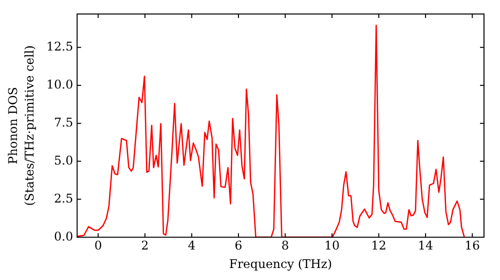 The image size is (500, 280). Describe the element at coordinates (98, 245) in the screenshot. I see `x-tick-label: 0` at that location.